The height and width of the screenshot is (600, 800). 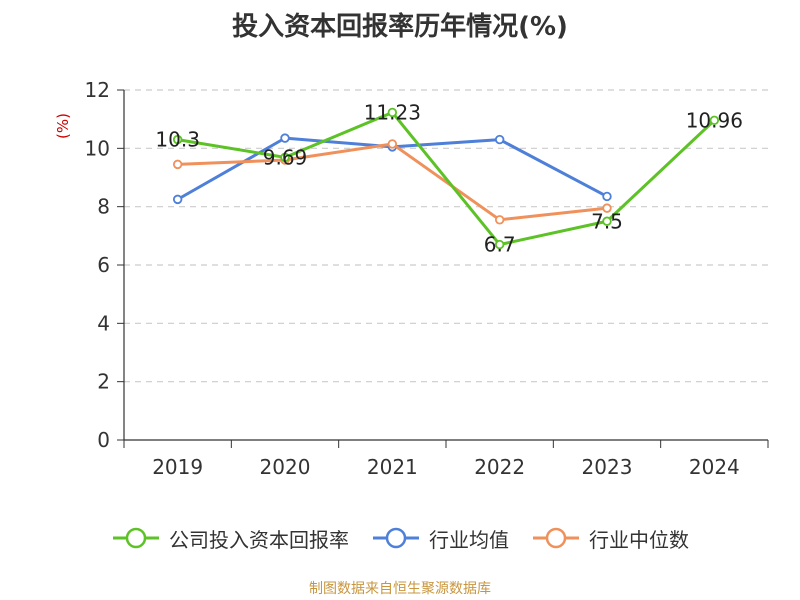 I want to click on x-tick-label: 2023, so click(x=607, y=467).